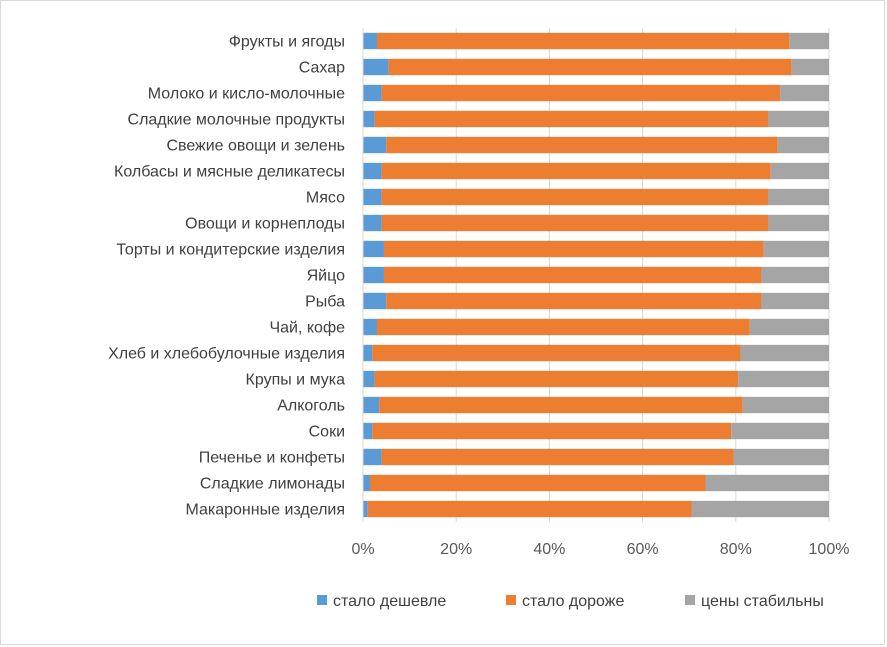 The width and height of the screenshot is (887, 647). What do you see at coordinates (265, 224) in the screenshot?
I see `category-label: Овощи и корнеплоды` at bounding box center [265, 224].